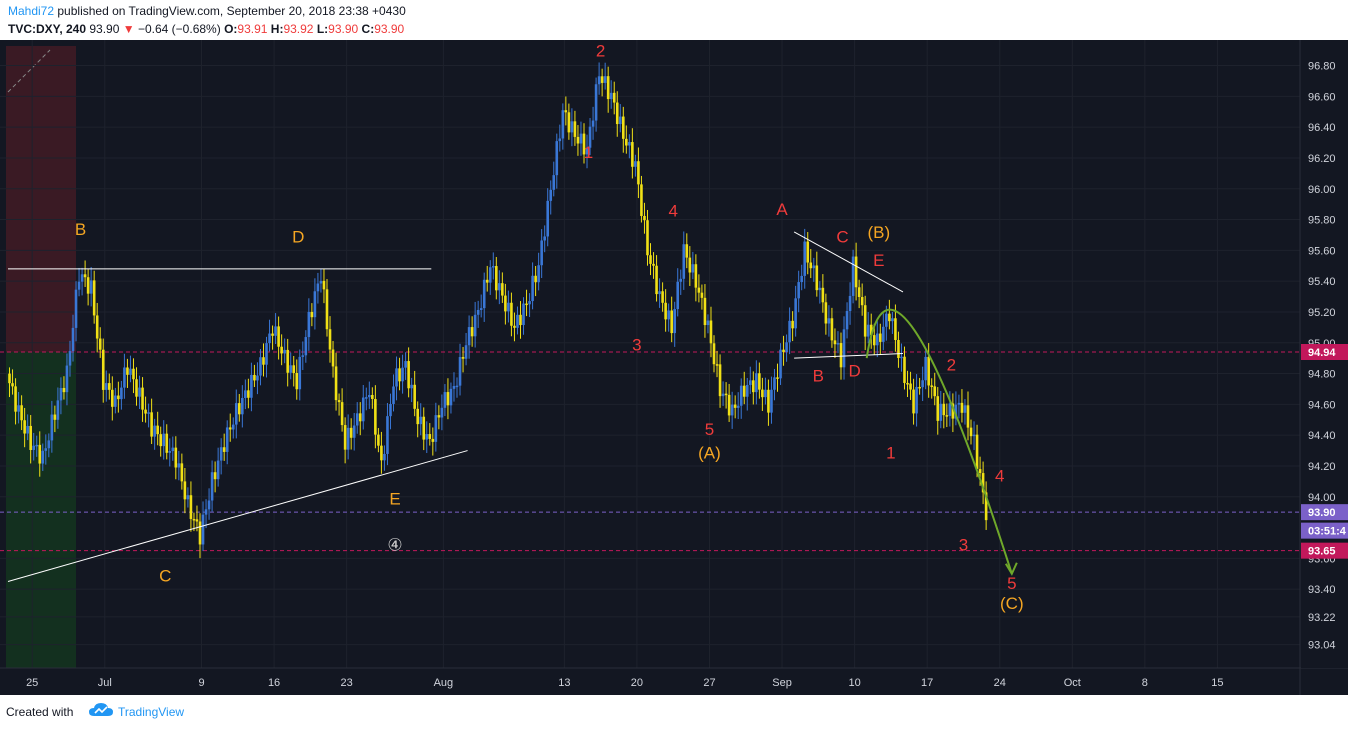  I want to click on time-tick-label: 16, so click(274, 683).